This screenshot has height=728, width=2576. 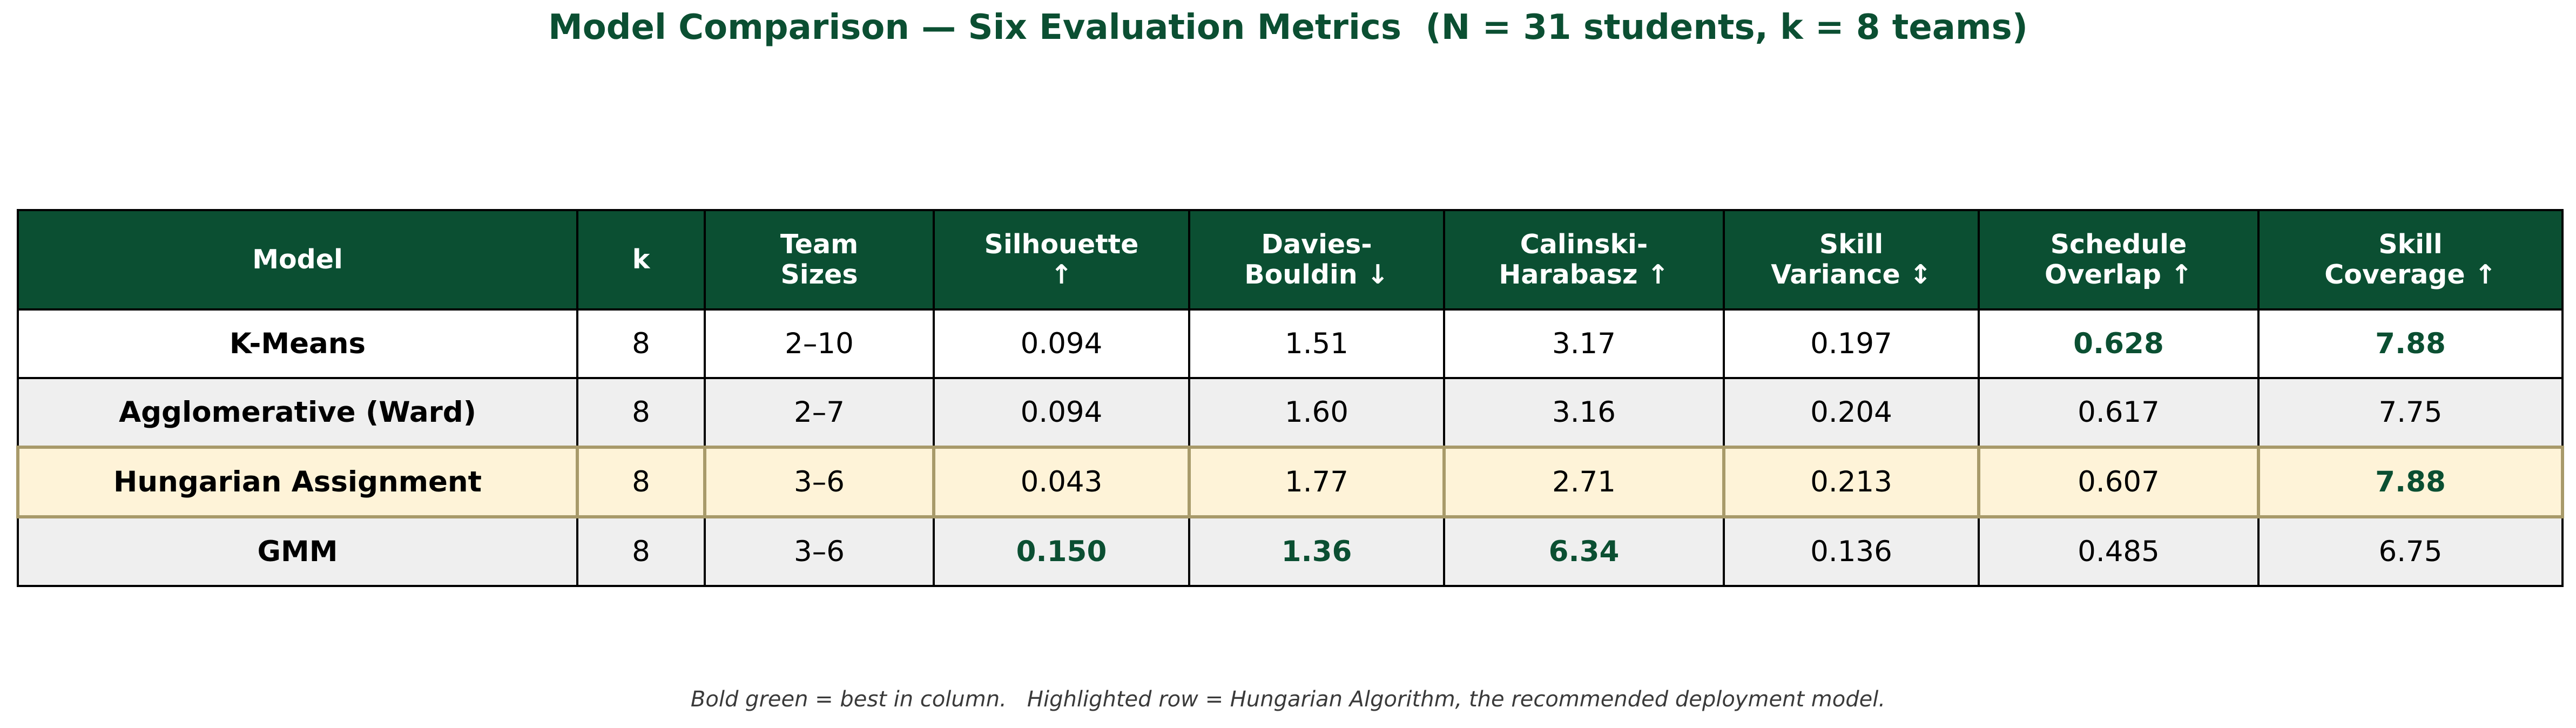 I want to click on column-header-skill-coverage: Skill Coverage ↑, so click(x=2410, y=260).